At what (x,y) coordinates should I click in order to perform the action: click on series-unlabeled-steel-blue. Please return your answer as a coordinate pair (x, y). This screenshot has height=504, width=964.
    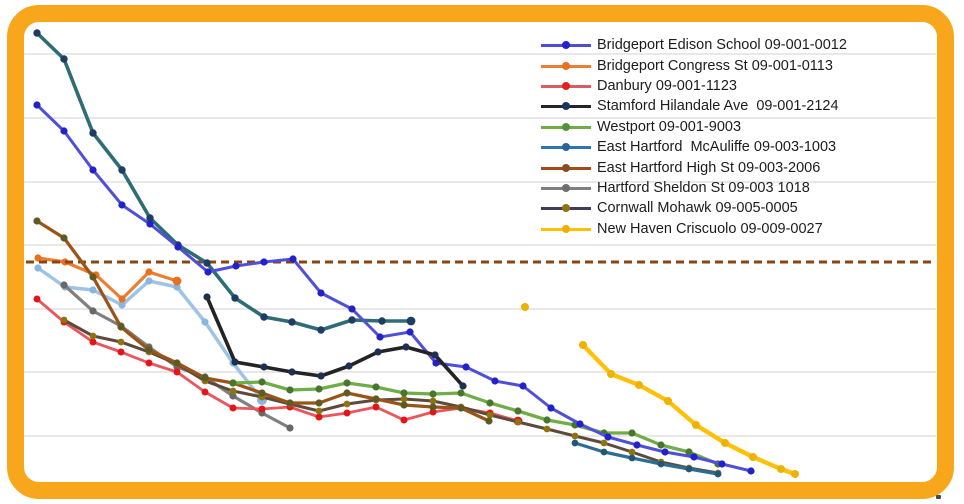
    Looking at the image, I should click on (646, 458).